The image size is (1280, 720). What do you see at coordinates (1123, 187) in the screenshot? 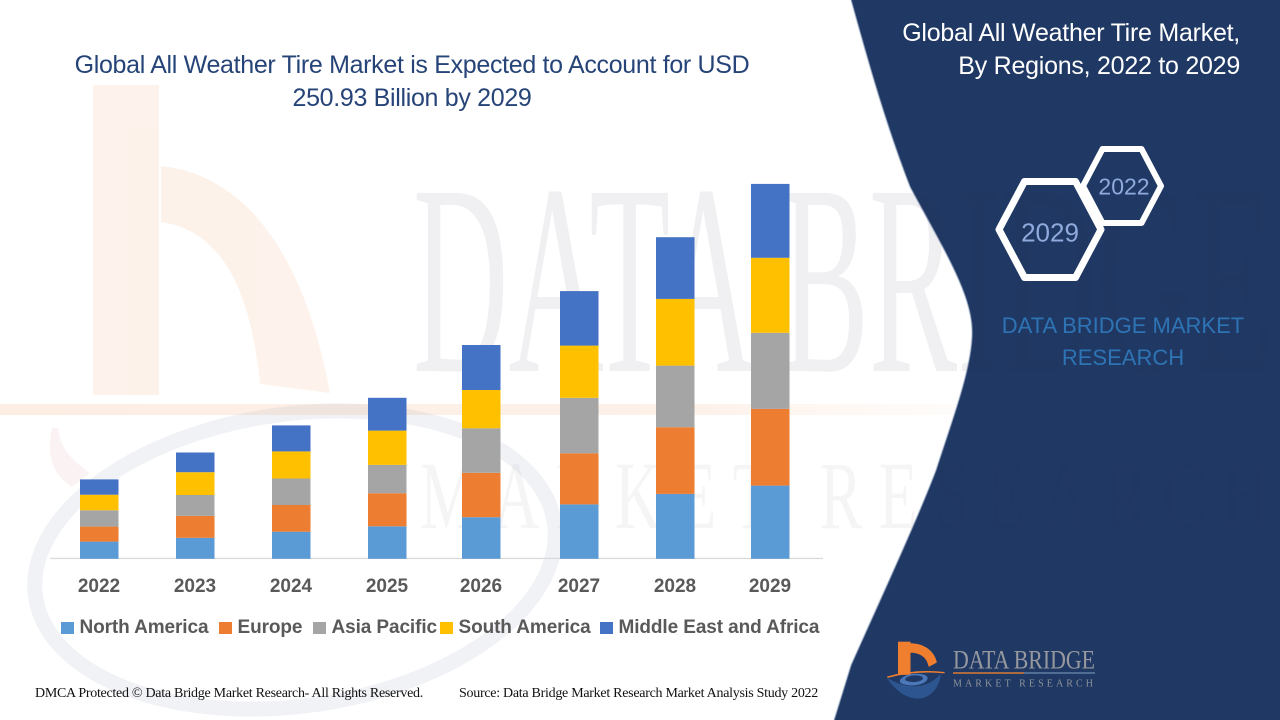
I see `svg-text: 2022` at bounding box center [1123, 187].